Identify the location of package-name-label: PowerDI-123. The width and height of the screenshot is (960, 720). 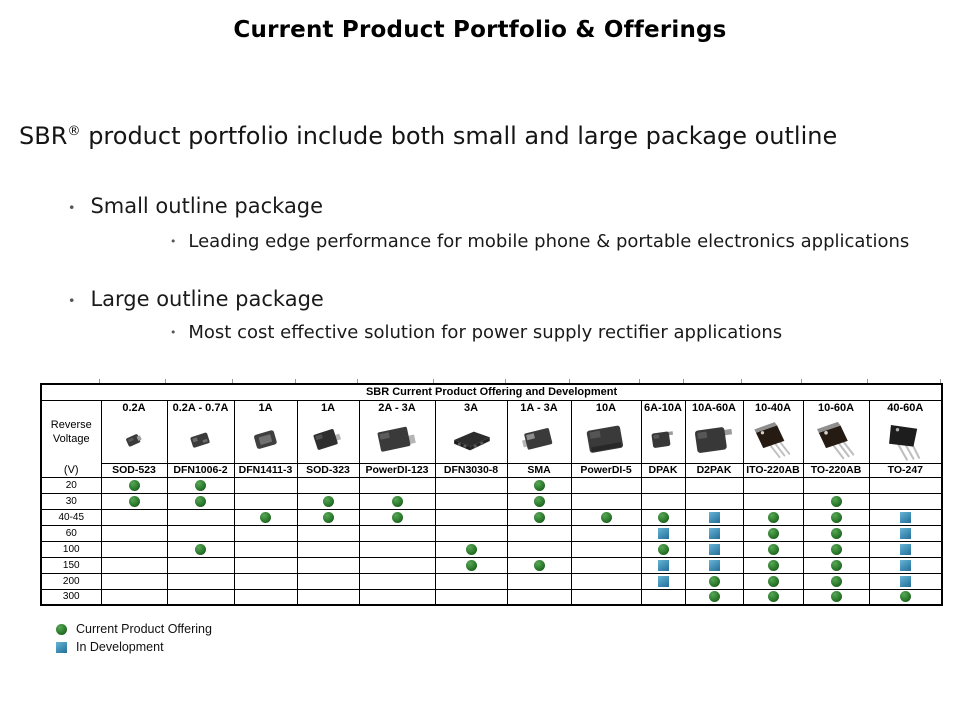
(397, 470).